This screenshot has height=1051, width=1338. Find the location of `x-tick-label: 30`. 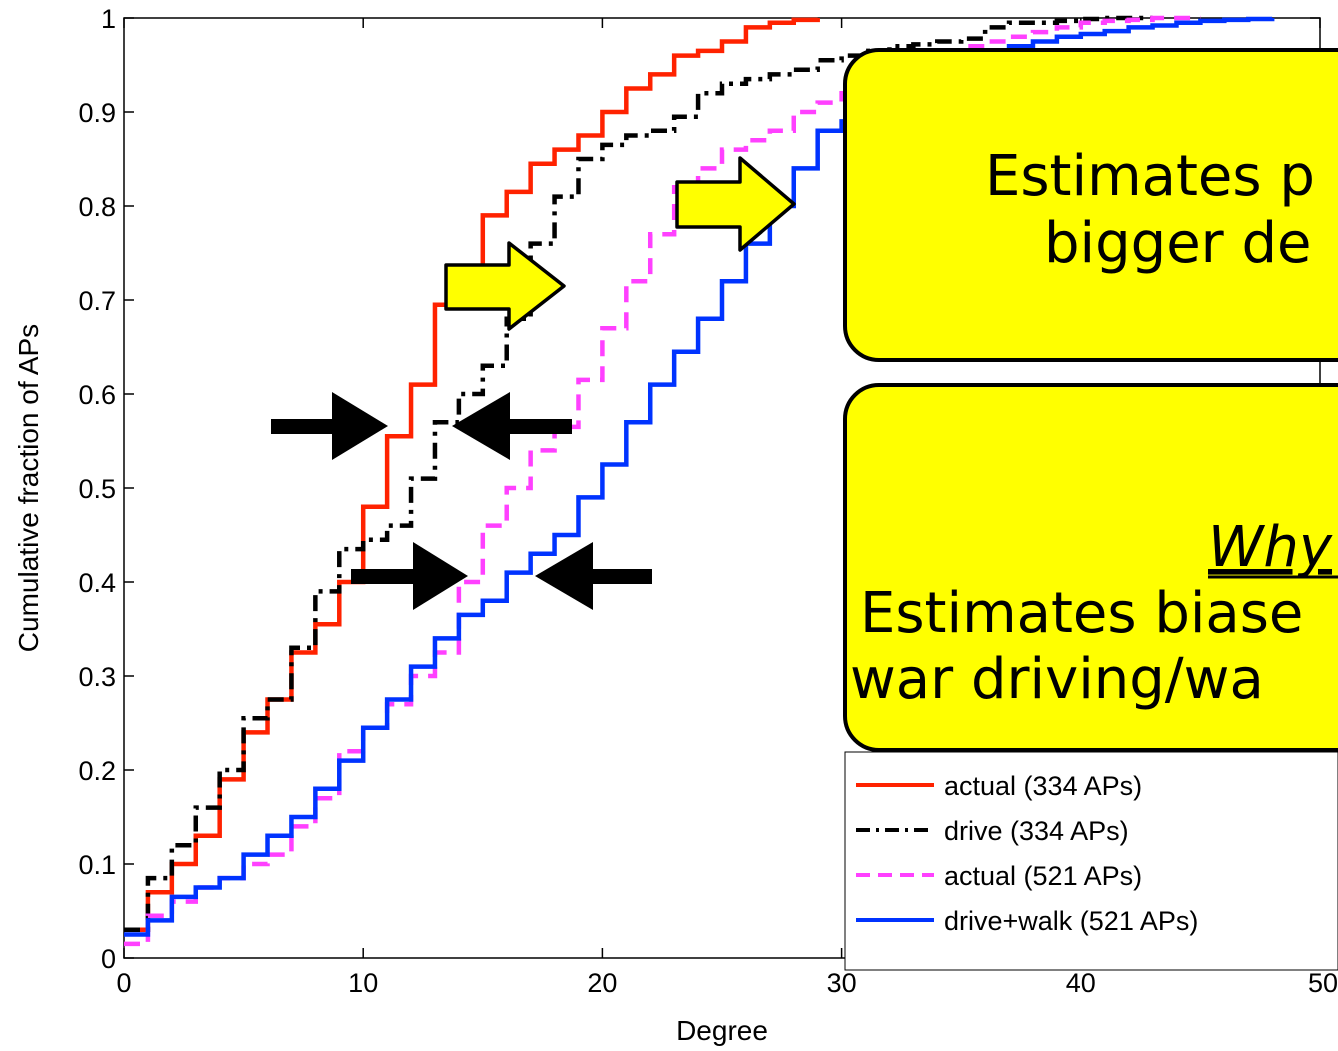

x-tick-label: 30 is located at coordinates (842, 983).